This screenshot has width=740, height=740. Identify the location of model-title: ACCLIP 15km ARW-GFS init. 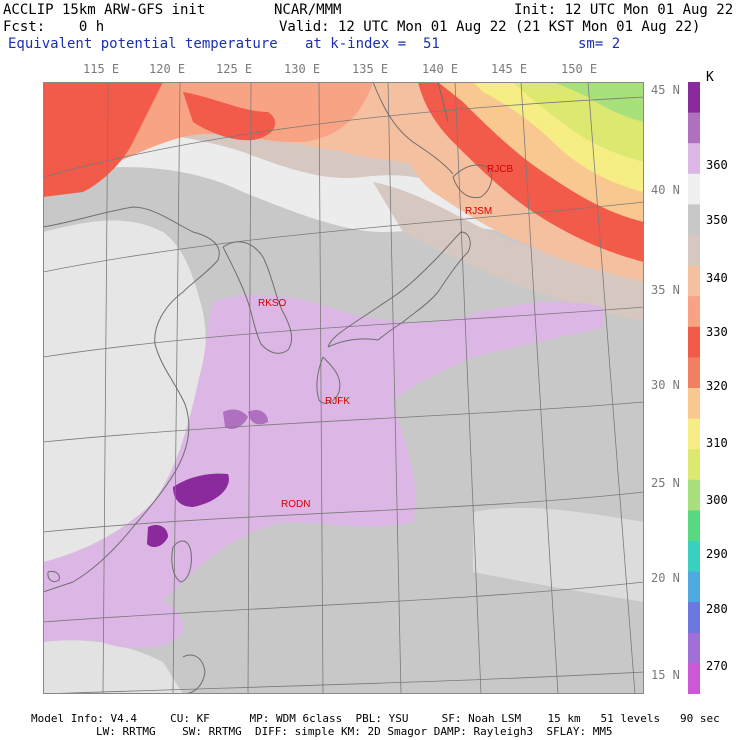
(104, 10).